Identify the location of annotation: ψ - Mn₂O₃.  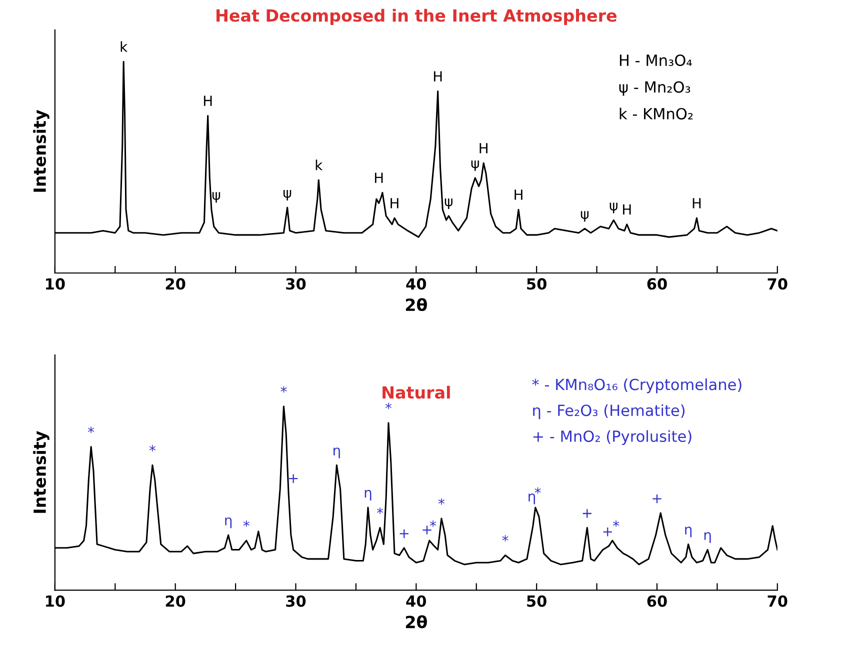
(654, 88).